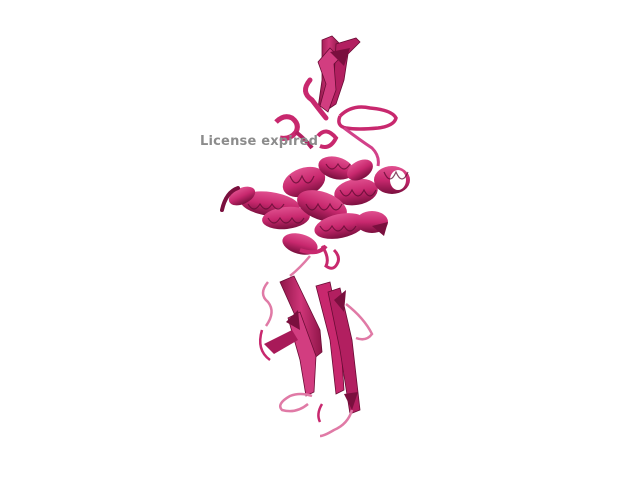 Image resolution: width=640 pixels, height=480 pixels. I want to click on upper-loops, so click(336, 136).